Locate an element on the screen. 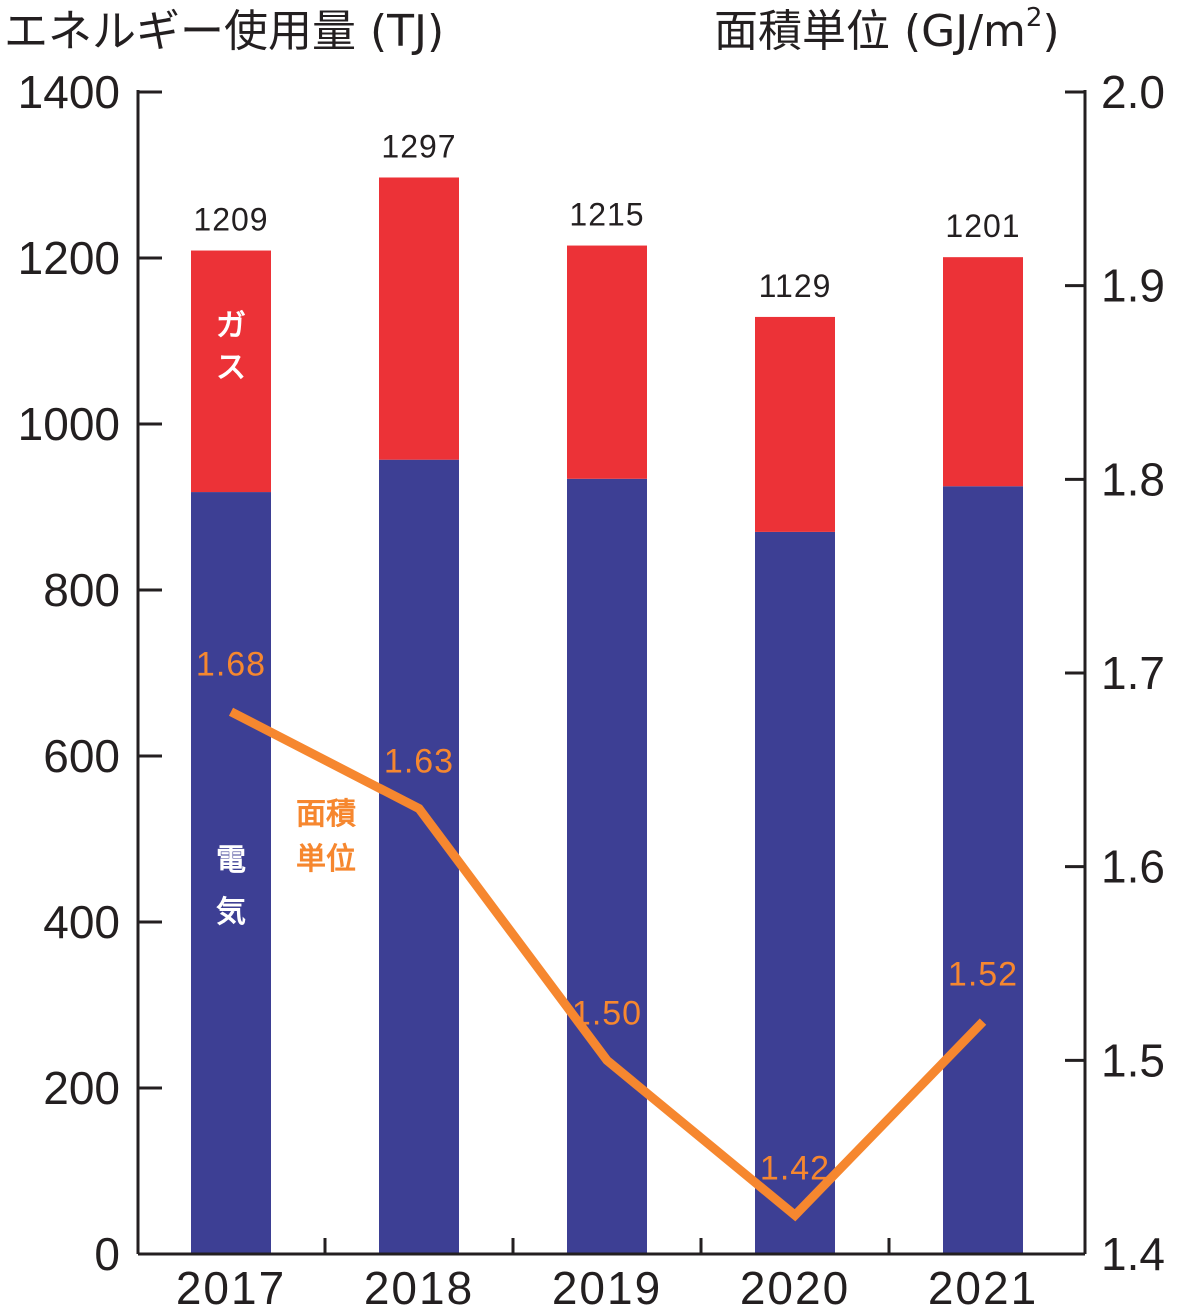 This screenshot has height=1310, width=1183. y-tick-label-right: 1.7 is located at coordinates (1133, 673).